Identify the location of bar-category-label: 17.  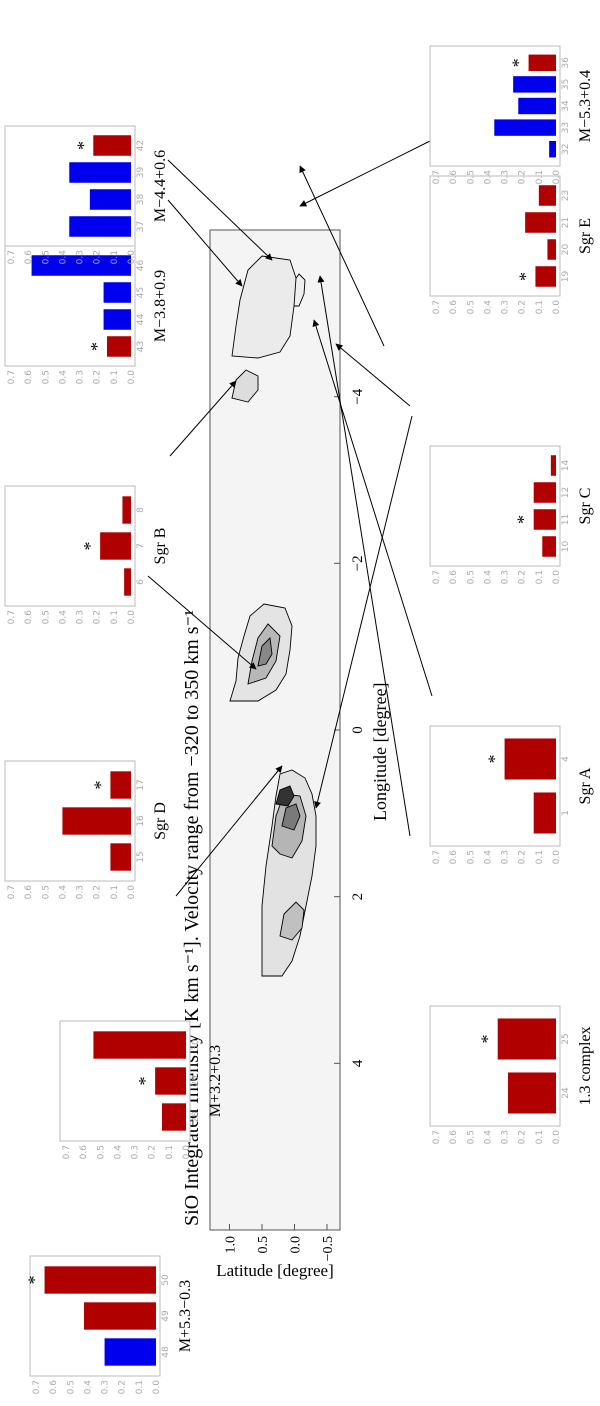
(141, 784).